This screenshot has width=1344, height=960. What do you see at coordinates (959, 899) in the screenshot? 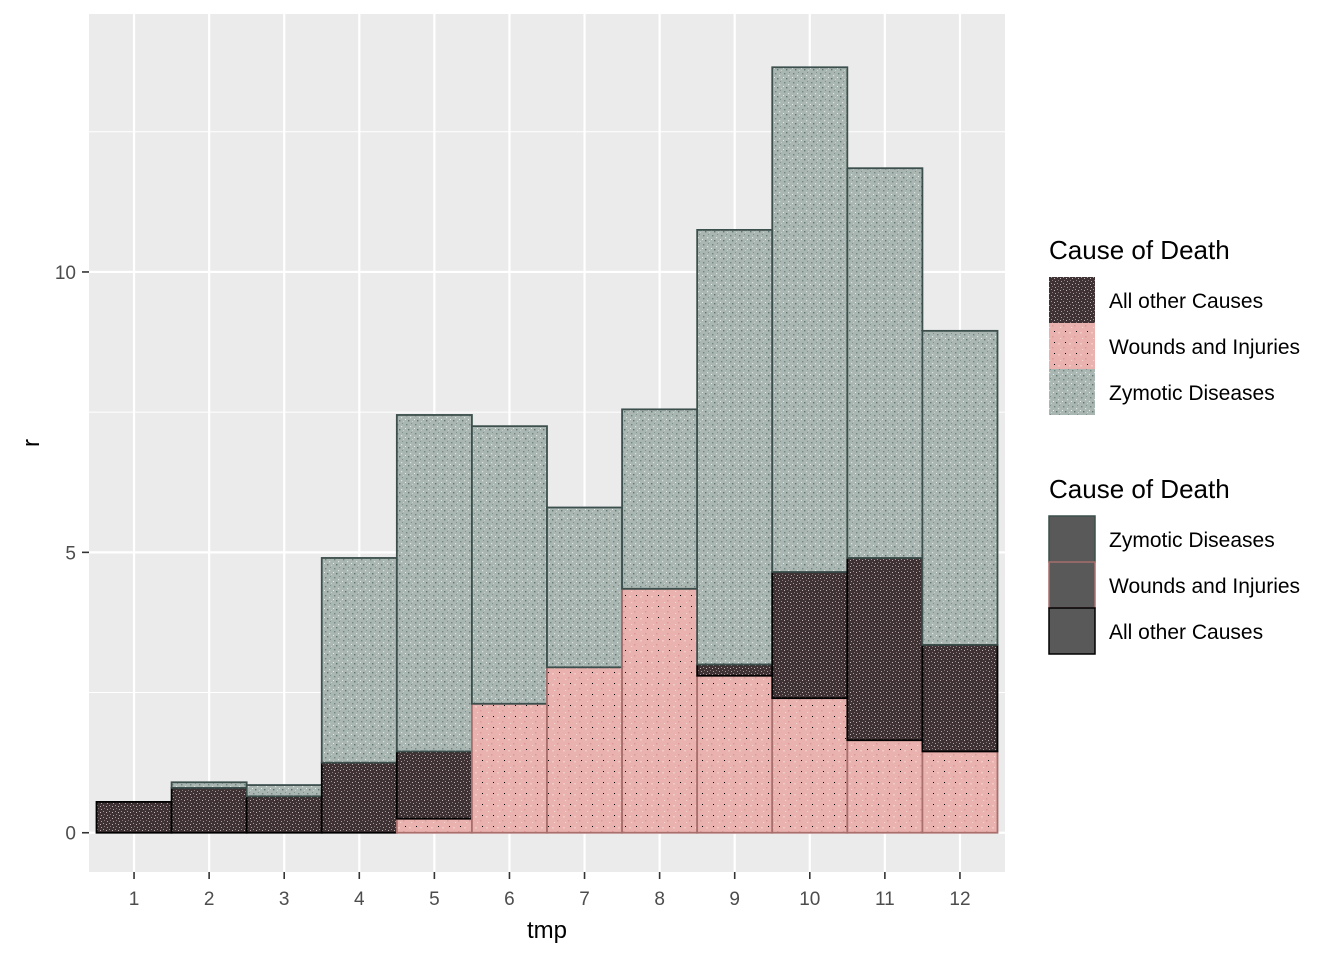
I see `x-tick-label: 12` at bounding box center [959, 899].